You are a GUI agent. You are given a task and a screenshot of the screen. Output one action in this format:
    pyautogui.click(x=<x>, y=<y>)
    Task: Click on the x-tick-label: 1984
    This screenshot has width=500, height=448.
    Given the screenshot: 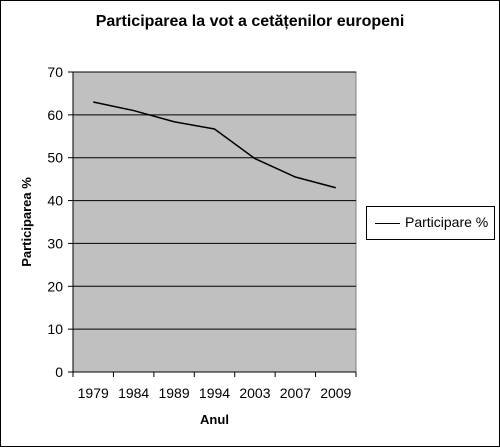 What is the action you would take?
    pyautogui.click(x=133, y=393)
    